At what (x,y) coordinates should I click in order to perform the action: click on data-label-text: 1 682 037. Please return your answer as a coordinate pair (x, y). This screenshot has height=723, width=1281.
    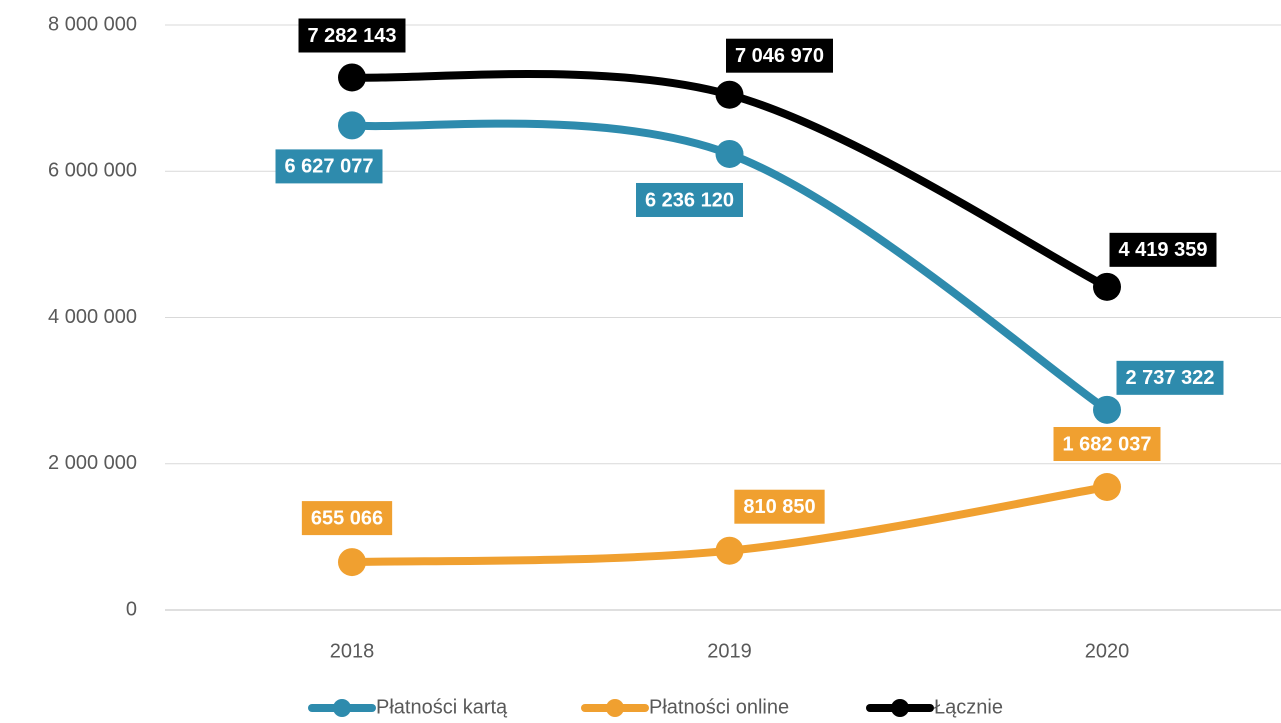
    Looking at the image, I should click on (1107, 444).